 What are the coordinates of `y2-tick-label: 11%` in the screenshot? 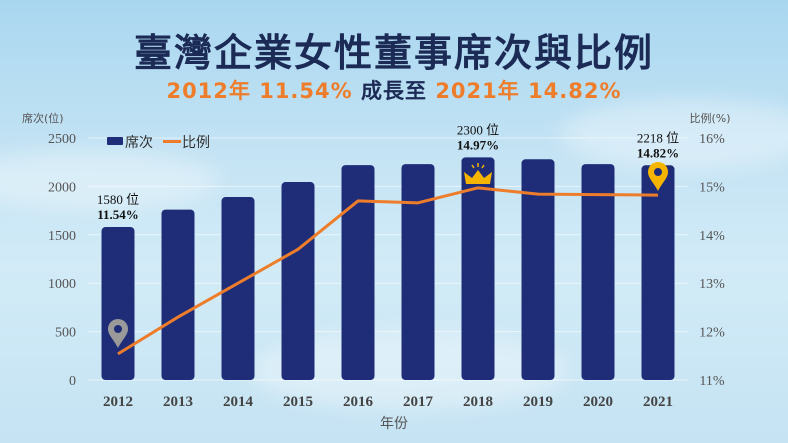 It's located at (711, 381).